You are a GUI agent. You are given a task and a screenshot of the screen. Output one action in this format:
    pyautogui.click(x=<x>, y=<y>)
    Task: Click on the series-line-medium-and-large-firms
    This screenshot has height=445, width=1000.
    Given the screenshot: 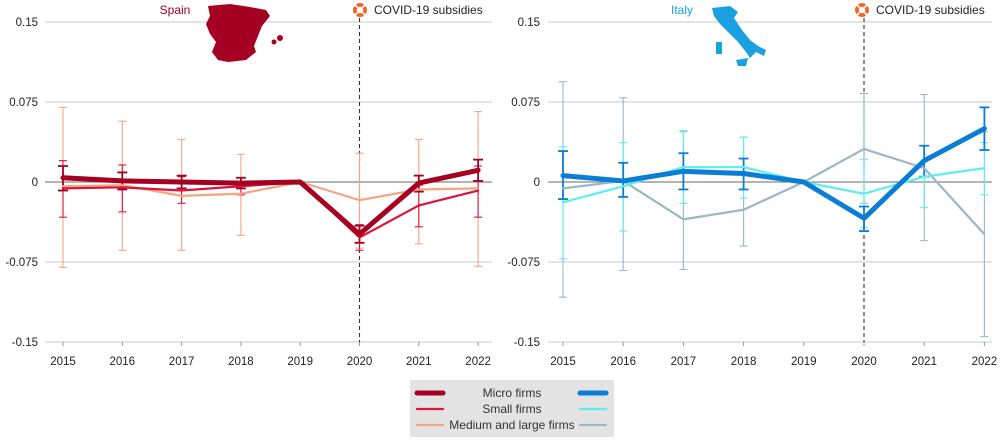 What is the action you would take?
    pyautogui.click(x=773, y=191)
    